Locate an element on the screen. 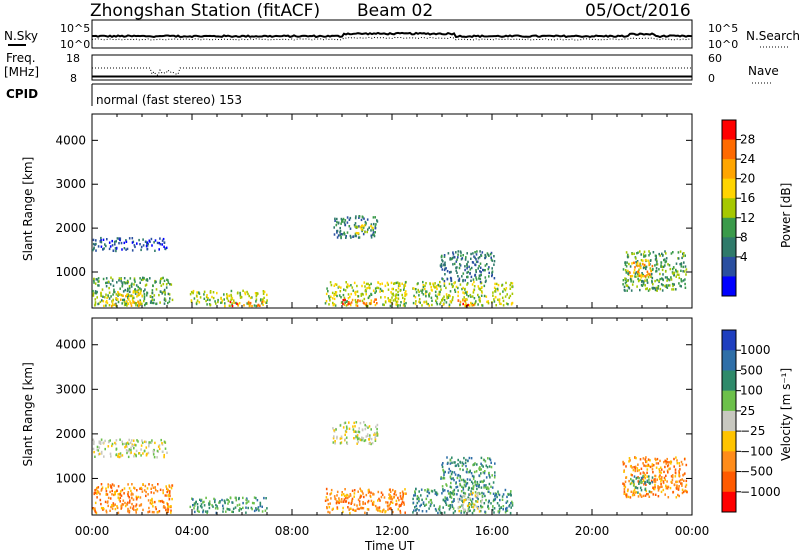 Image resolution: width=800 pixels, height=558 pixels. noise-sky-label: N.Sky is located at coordinates (21, 36).